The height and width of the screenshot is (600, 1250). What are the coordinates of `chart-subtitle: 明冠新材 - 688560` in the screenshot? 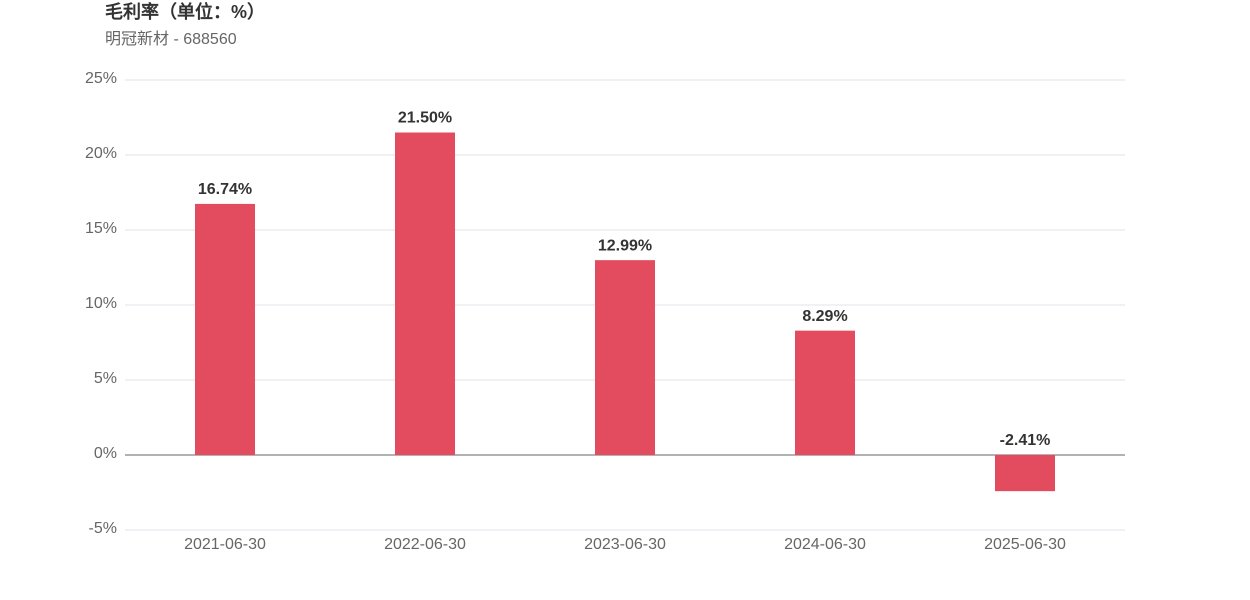 It's located at (171, 39).